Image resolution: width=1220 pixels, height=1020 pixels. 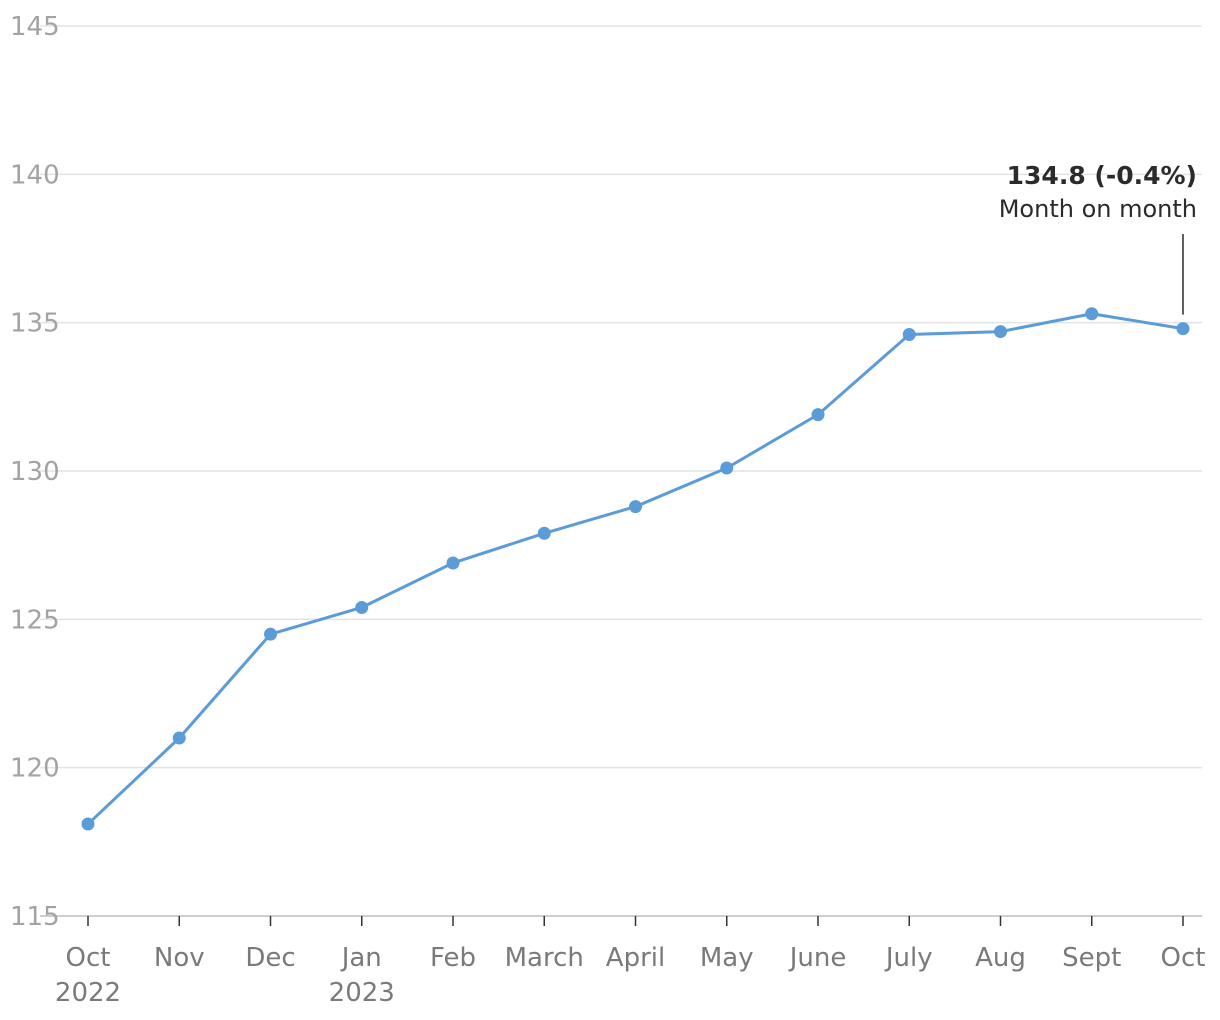 I want to click on y-tick-label: 115, so click(x=35, y=917).